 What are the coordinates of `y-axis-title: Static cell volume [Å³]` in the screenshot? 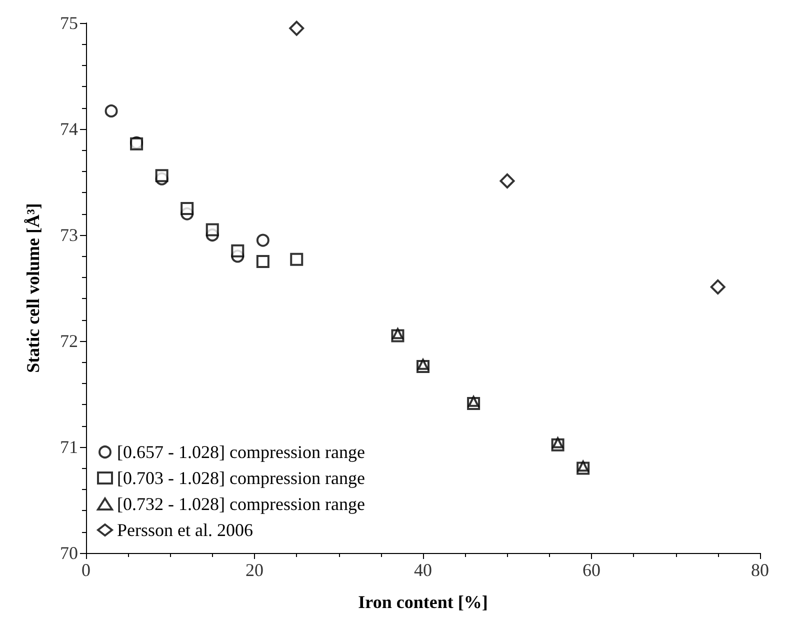 It's located at (33, 288).